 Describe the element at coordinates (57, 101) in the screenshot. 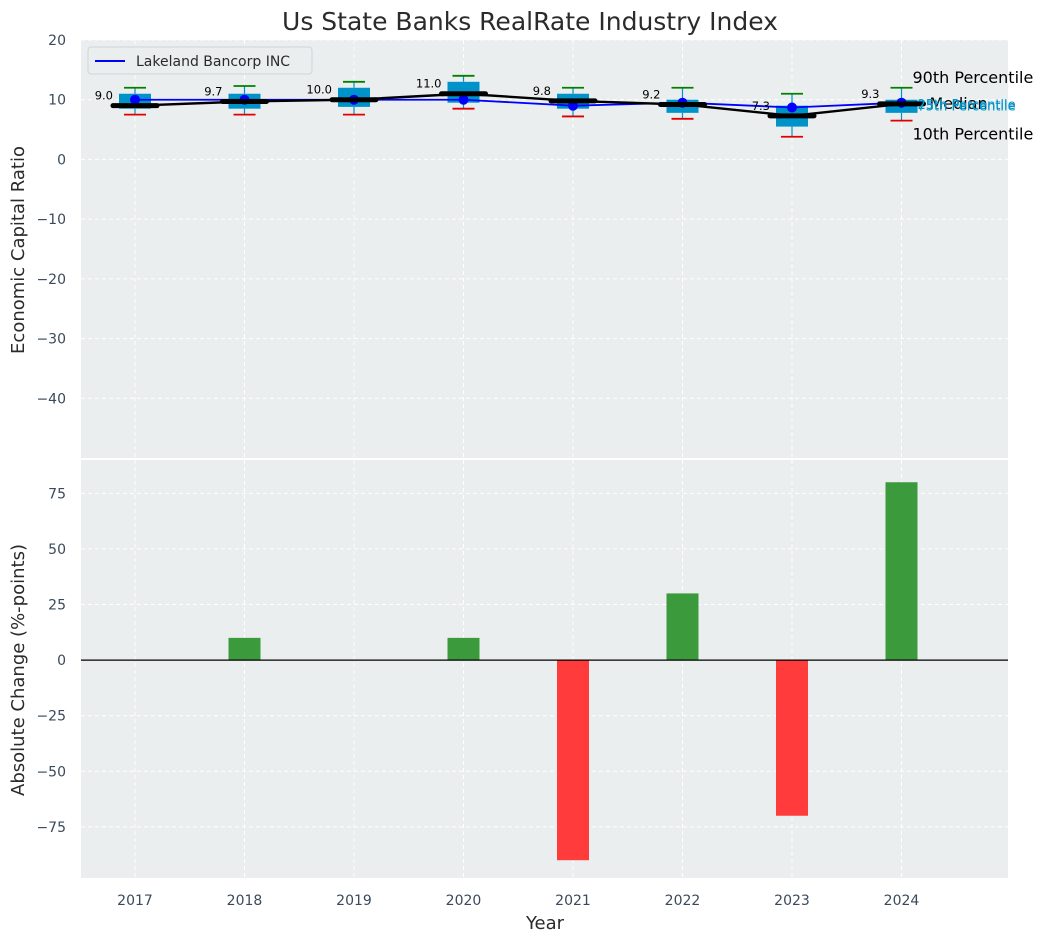

I see `top-y-tick-label: 10` at that location.